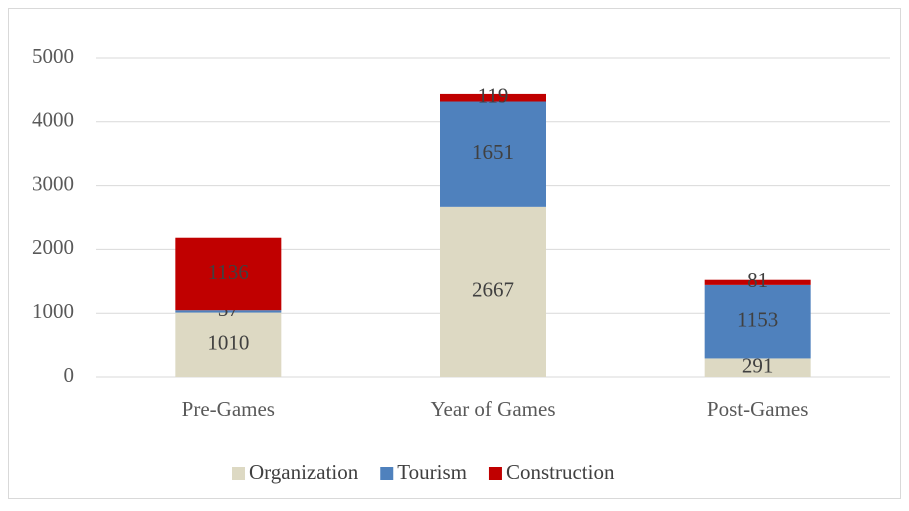 The height and width of the screenshot is (511, 909). What do you see at coordinates (757, 319) in the screenshot?
I see `data-label: 1153` at bounding box center [757, 319].